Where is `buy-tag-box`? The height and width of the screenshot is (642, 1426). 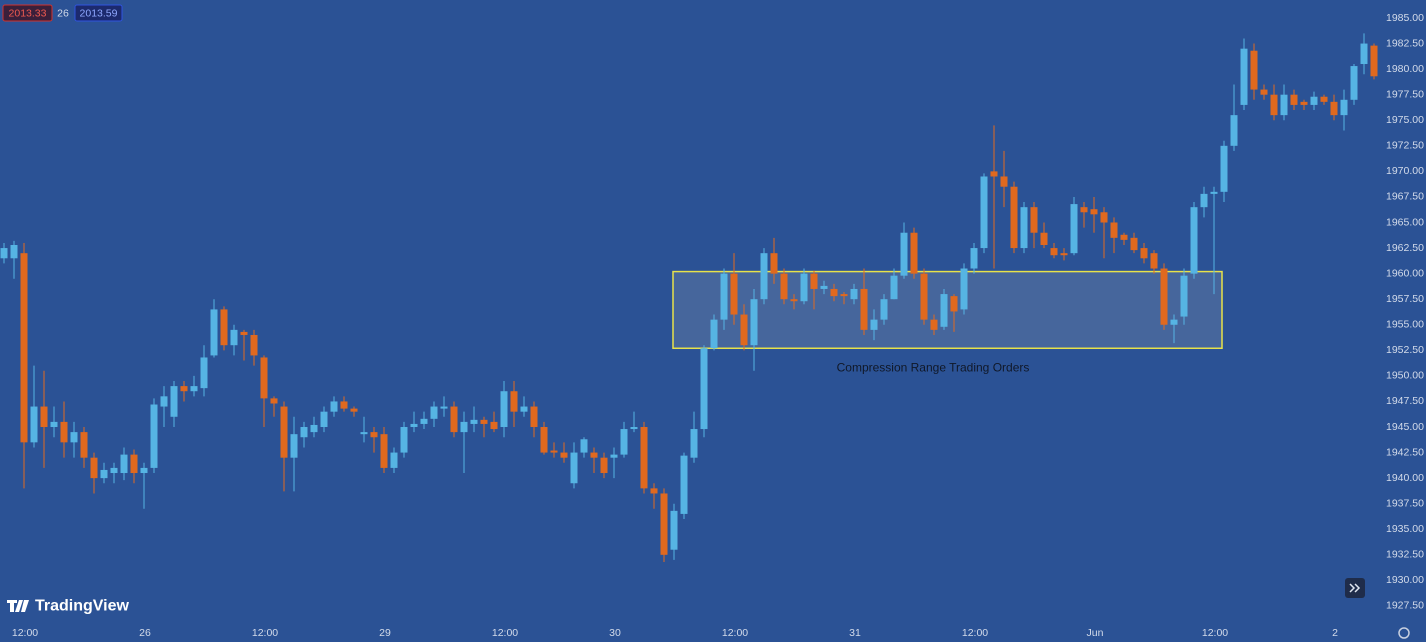
buy-tag-box is located at coordinates (98, 13).